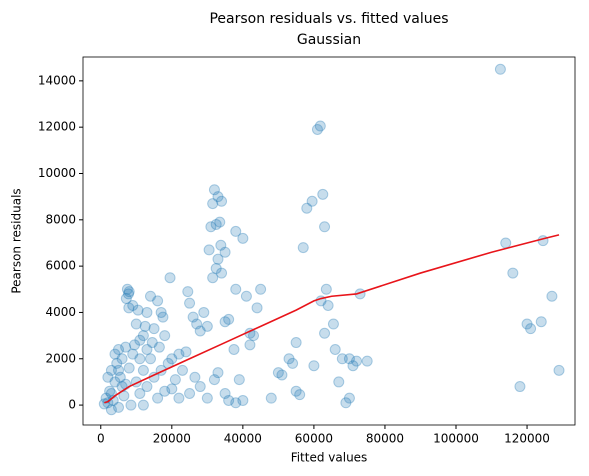 The image size is (589, 476). I want to click on y-axis-label: Pearson residuals, so click(17, 240).